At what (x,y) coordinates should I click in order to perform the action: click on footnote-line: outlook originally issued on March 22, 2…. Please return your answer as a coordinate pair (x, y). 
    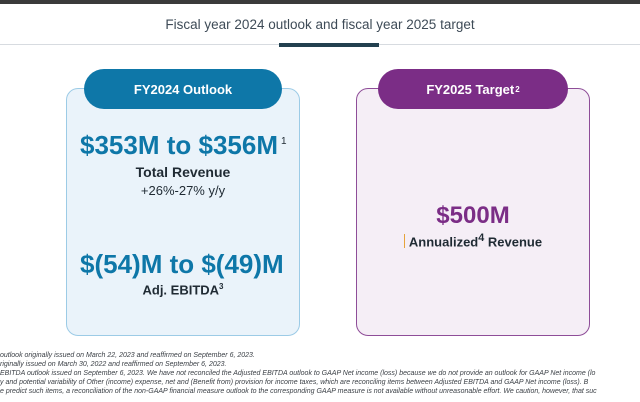
    Looking at the image, I should click on (127, 355).